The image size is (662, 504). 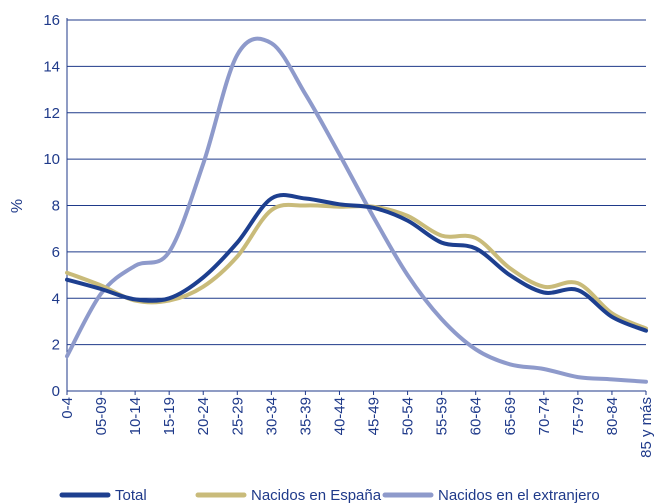 What do you see at coordinates (169, 416) in the screenshot?
I see `x-tick-label: 15-19` at bounding box center [169, 416].